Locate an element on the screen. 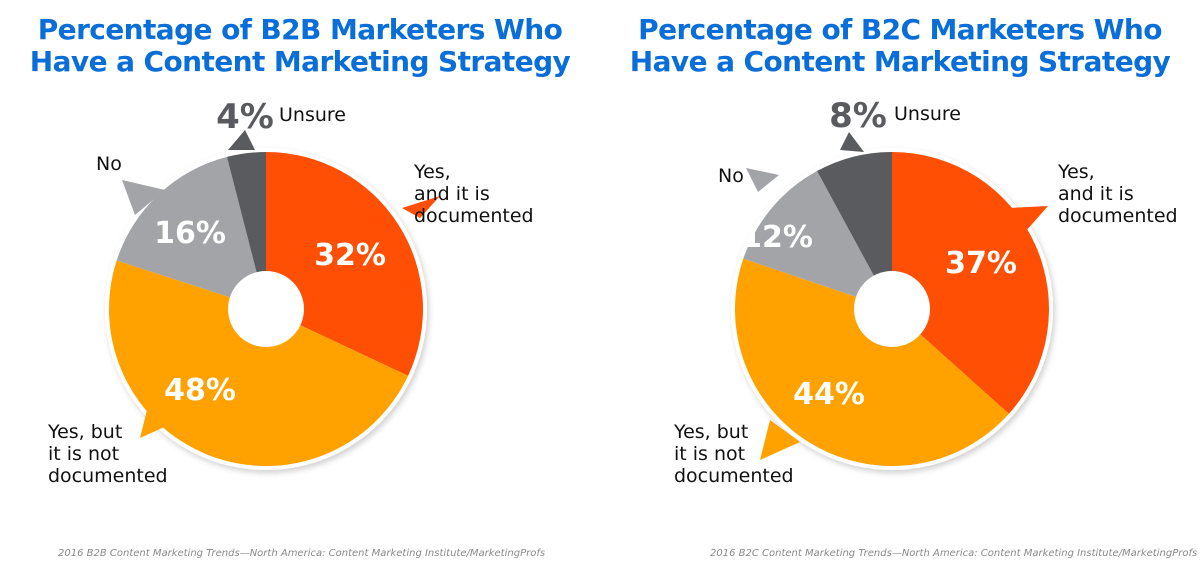 The height and width of the screenshot is (577, 1200). b2b-pointer-unsure is located at coordinates (241, 140).